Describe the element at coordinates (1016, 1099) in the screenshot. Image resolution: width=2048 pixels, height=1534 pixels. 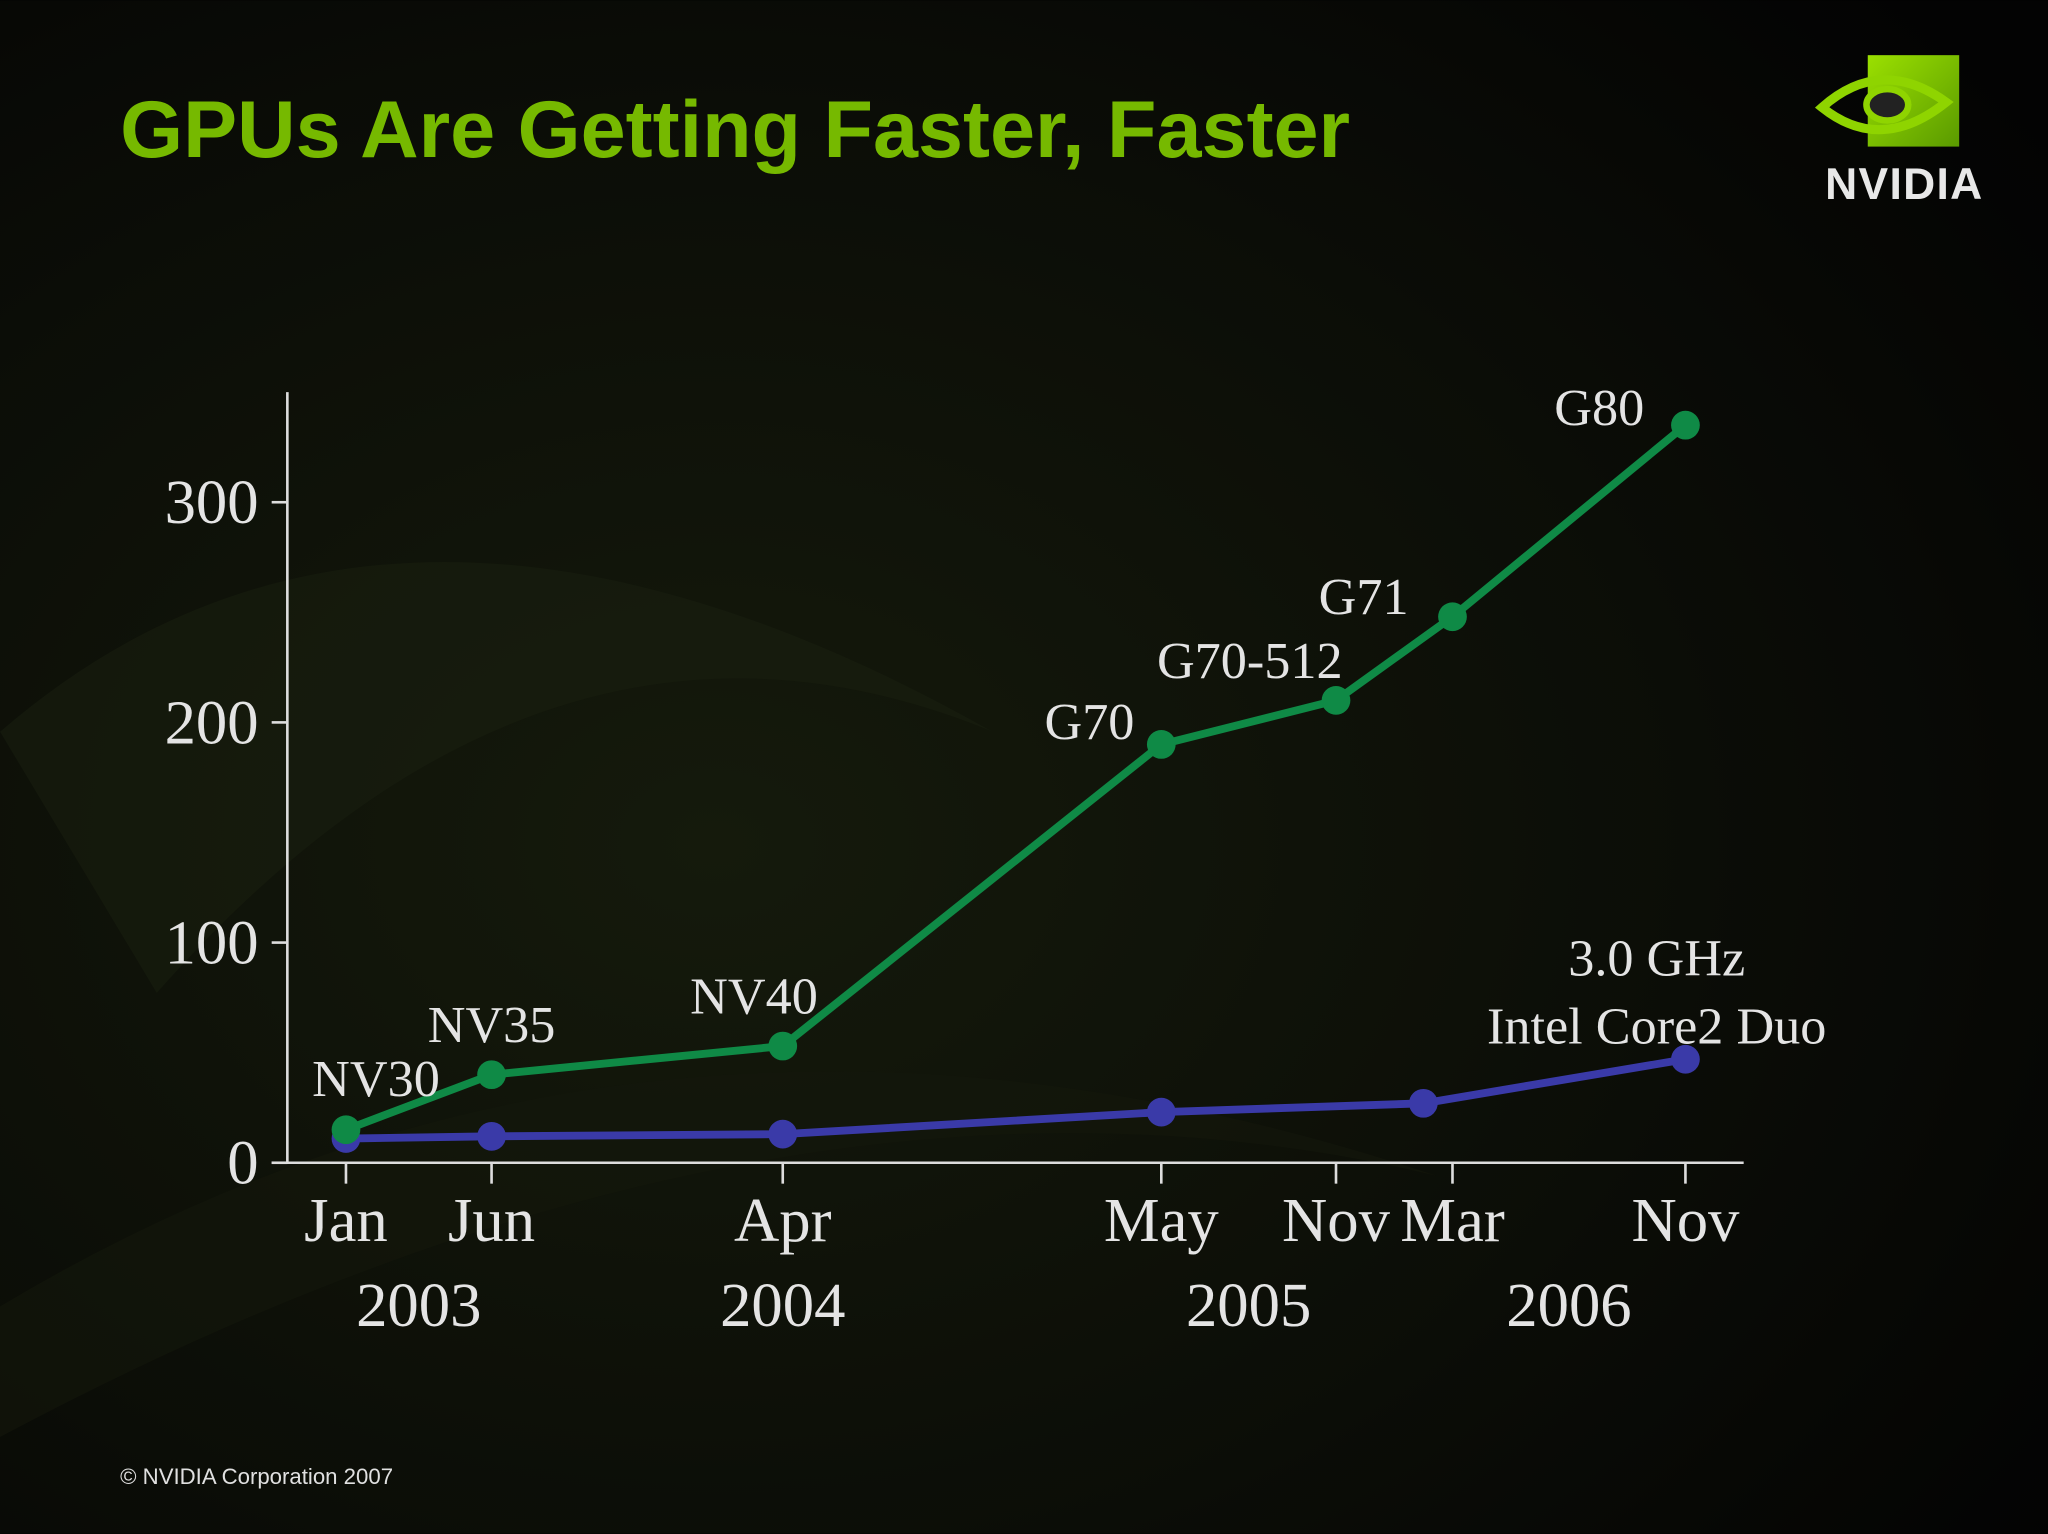
I see `series-line` at that location.